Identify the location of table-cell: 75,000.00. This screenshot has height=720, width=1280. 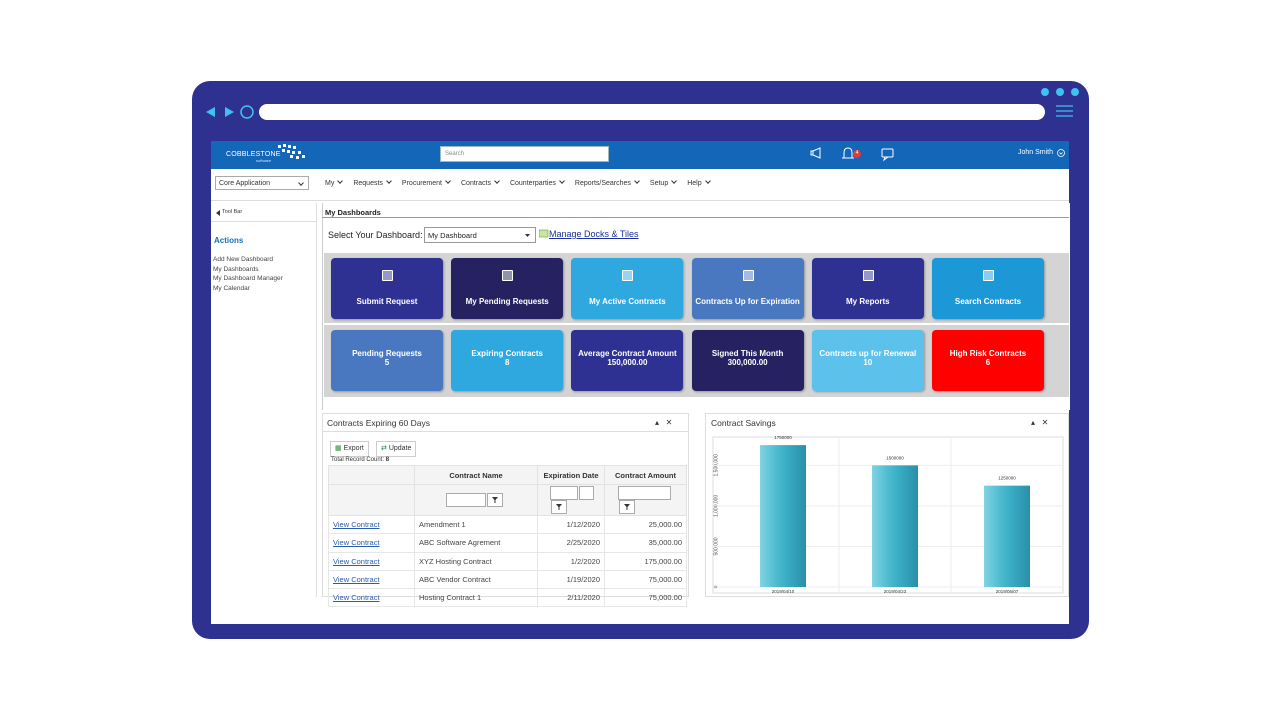
(645, 598).